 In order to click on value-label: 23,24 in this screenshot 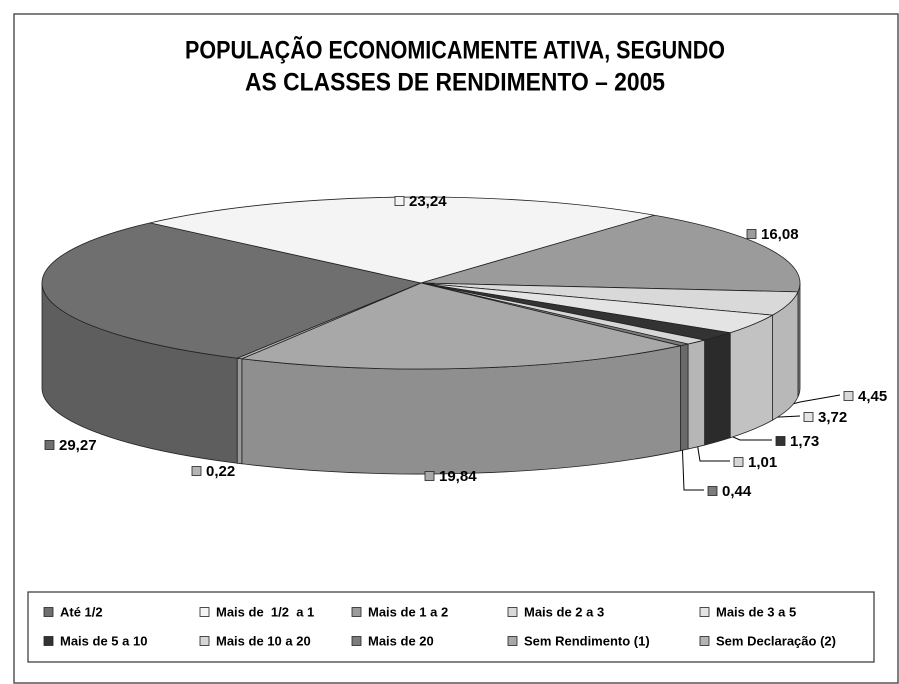, I will do `click(428, 201)`.